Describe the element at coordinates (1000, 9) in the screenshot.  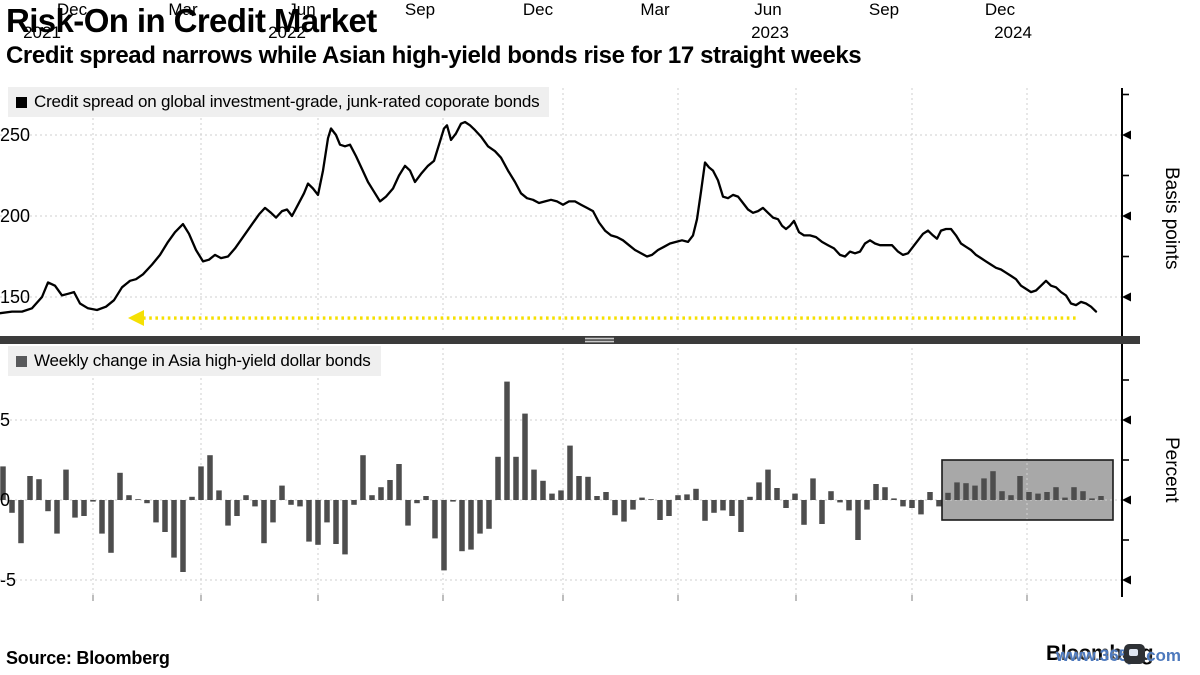
I see `x-month-label-8: Dec` at that location.